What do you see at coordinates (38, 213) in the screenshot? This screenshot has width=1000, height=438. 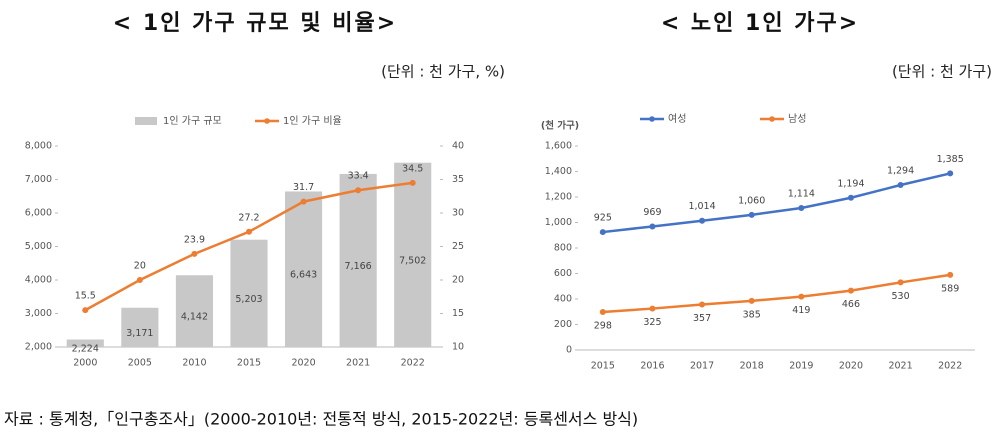 I see `y-tick-label: 6,000` at bounding box center [38, 213].